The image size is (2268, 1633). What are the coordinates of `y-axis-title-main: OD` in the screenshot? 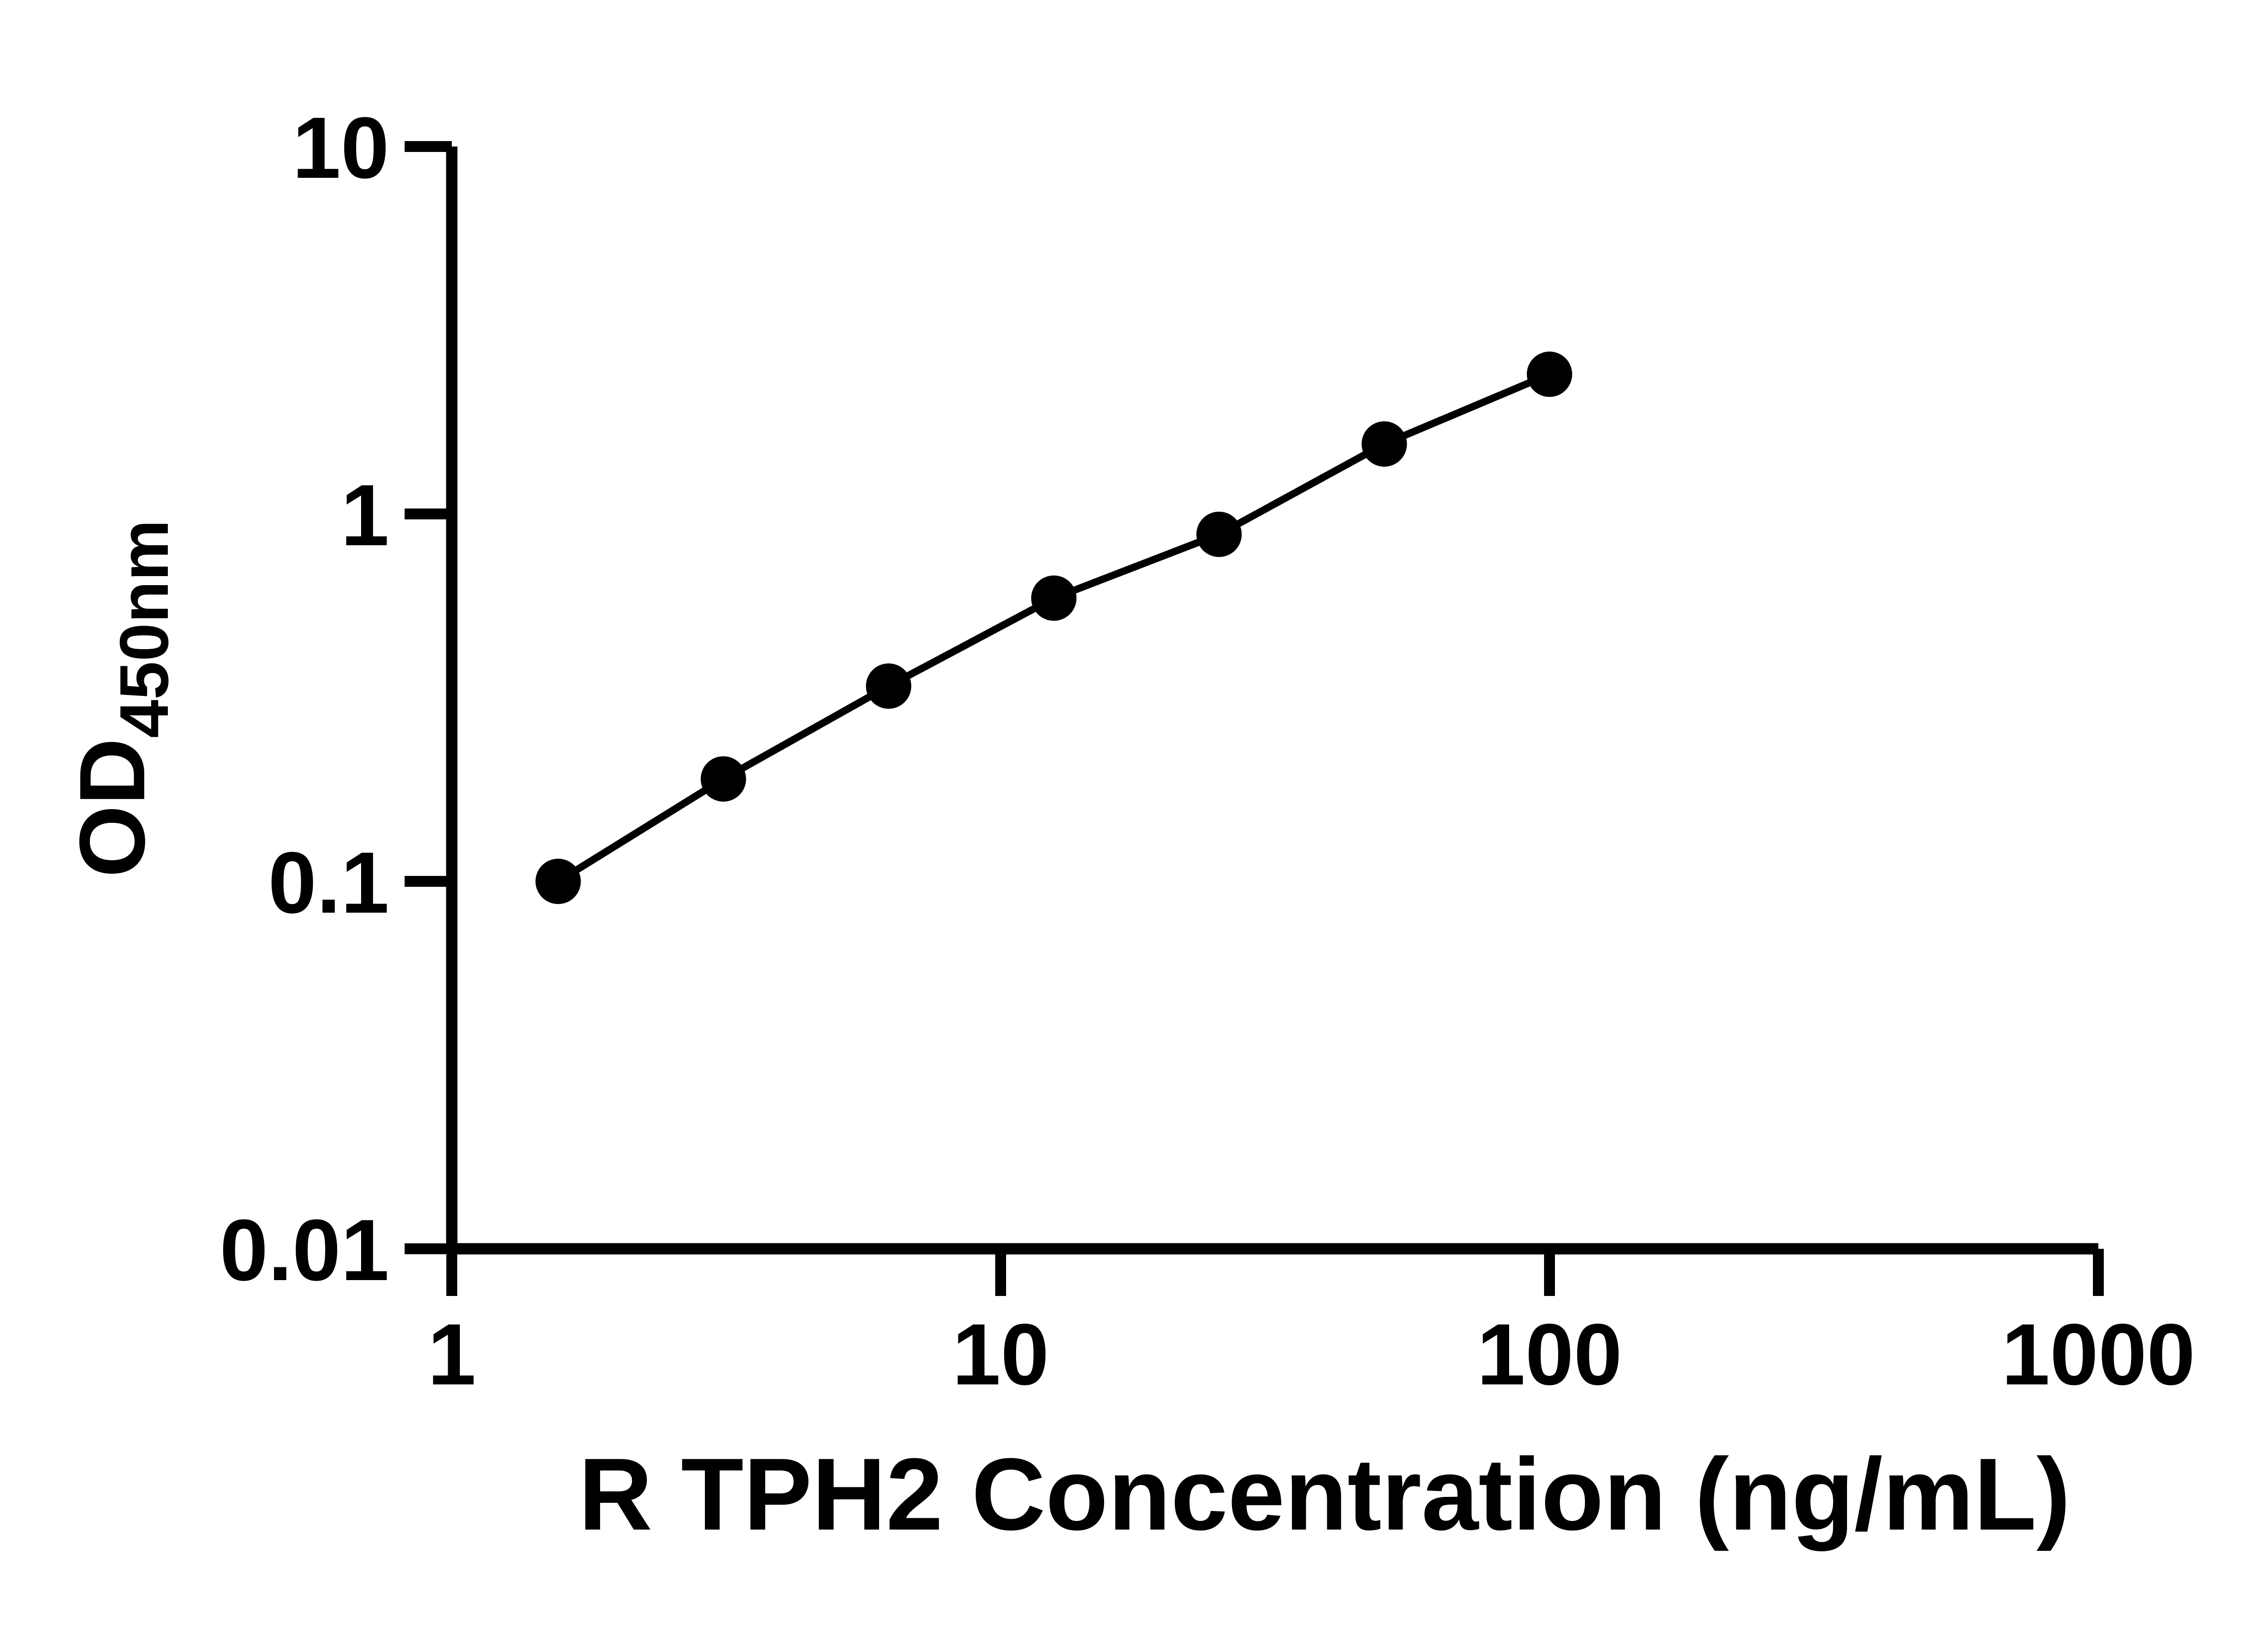 It's located at (112, 808).